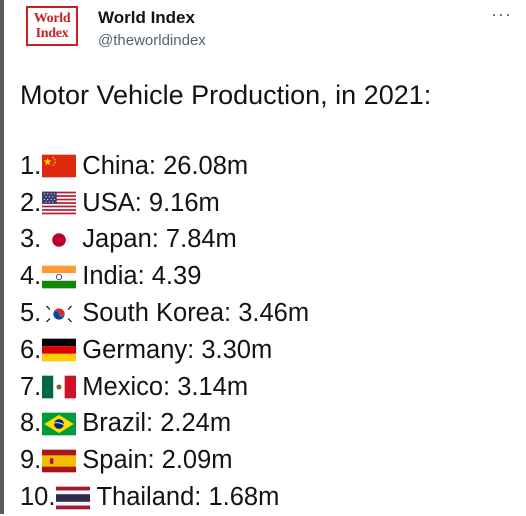 The image size is (526, 516). I want to click on list-item: 2. USA: 9.16m, so click(270, 203).